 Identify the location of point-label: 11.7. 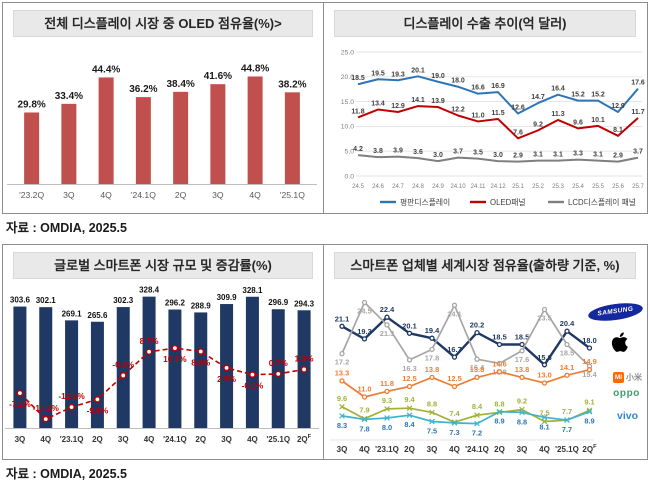
(637, 112).